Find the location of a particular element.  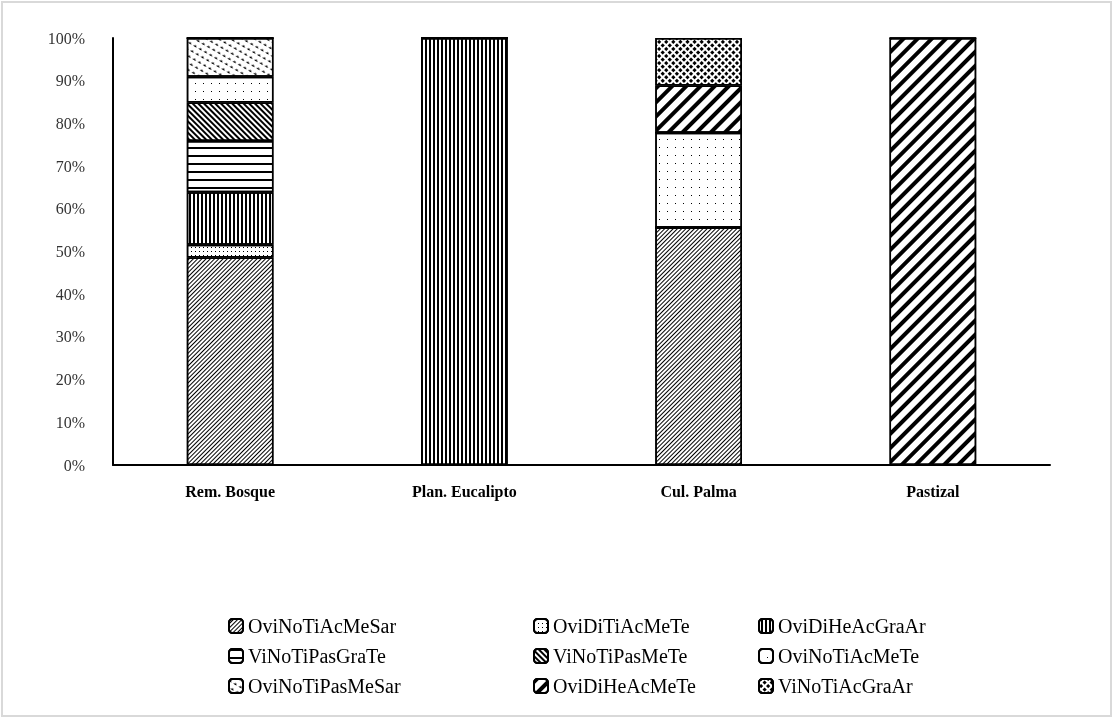

legend-label: OviNoTiAcMeSar is located at coordinates (322, 626).